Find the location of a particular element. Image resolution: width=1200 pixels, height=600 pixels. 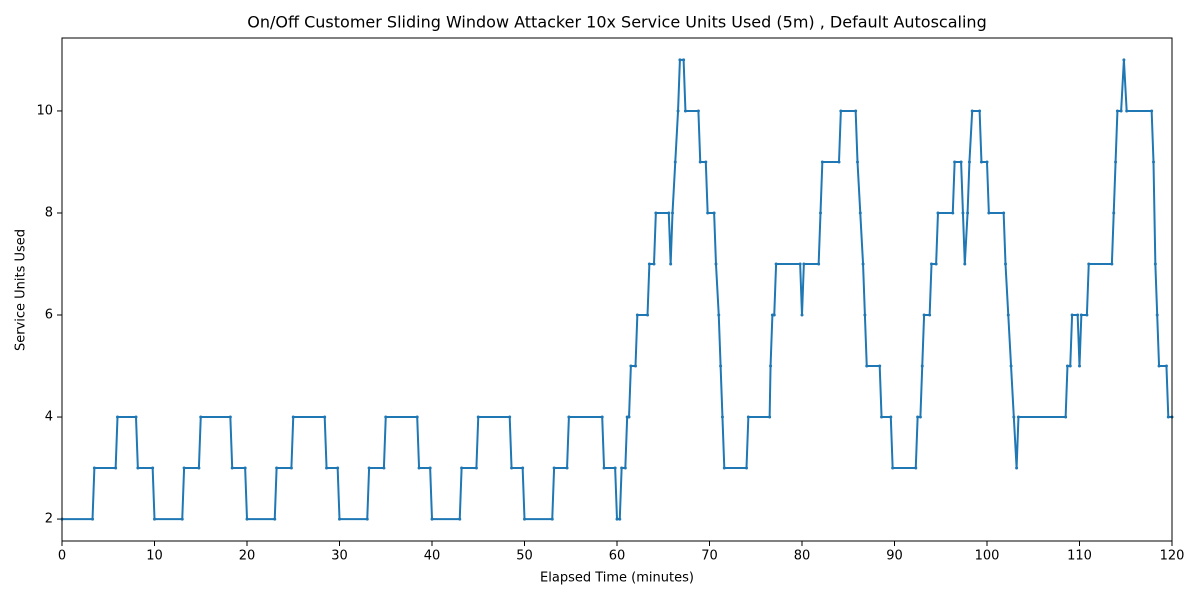

x-tick-label: 110 is located at coordinates (1079, 556).